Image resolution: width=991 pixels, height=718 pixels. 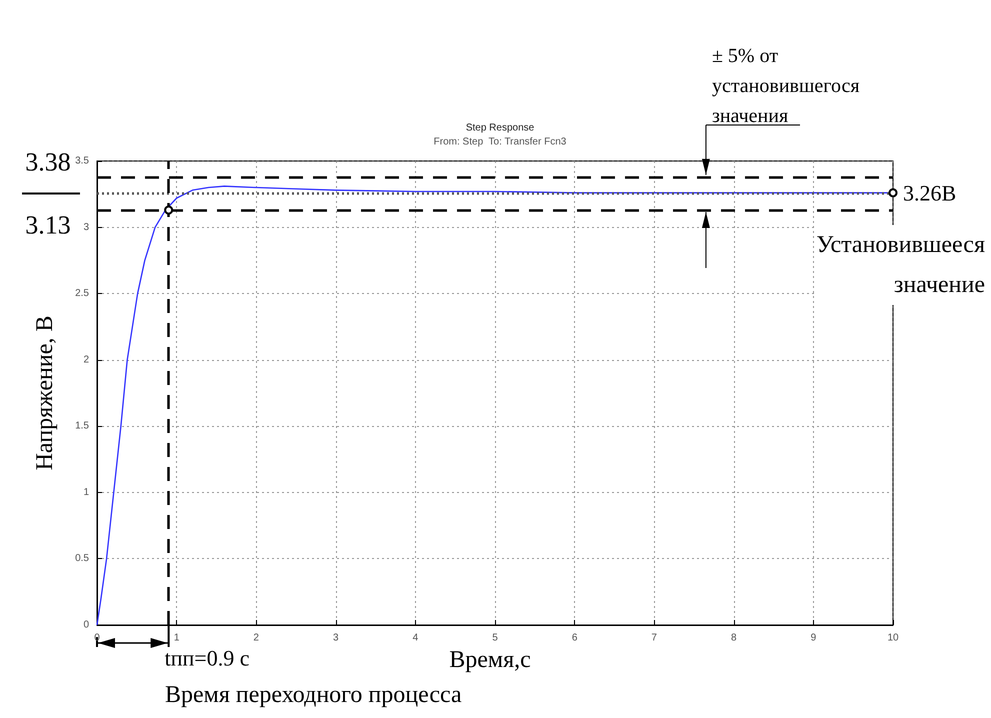 I want to click on x-tick-label: 1, so click(x=177, y=638).